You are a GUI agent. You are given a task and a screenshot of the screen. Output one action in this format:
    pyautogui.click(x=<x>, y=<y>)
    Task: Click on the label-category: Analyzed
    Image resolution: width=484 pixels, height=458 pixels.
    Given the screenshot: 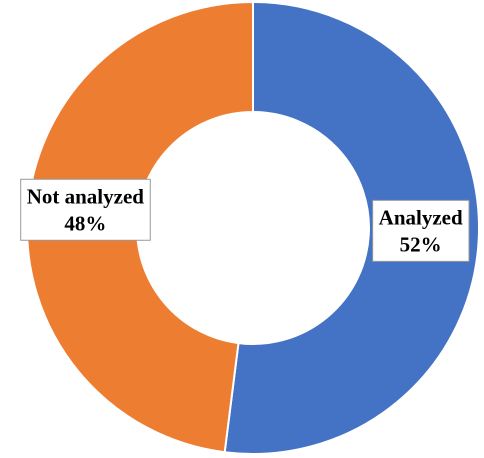 What is the action you would take?
    pyautogui.click(x=421, y=217)
    